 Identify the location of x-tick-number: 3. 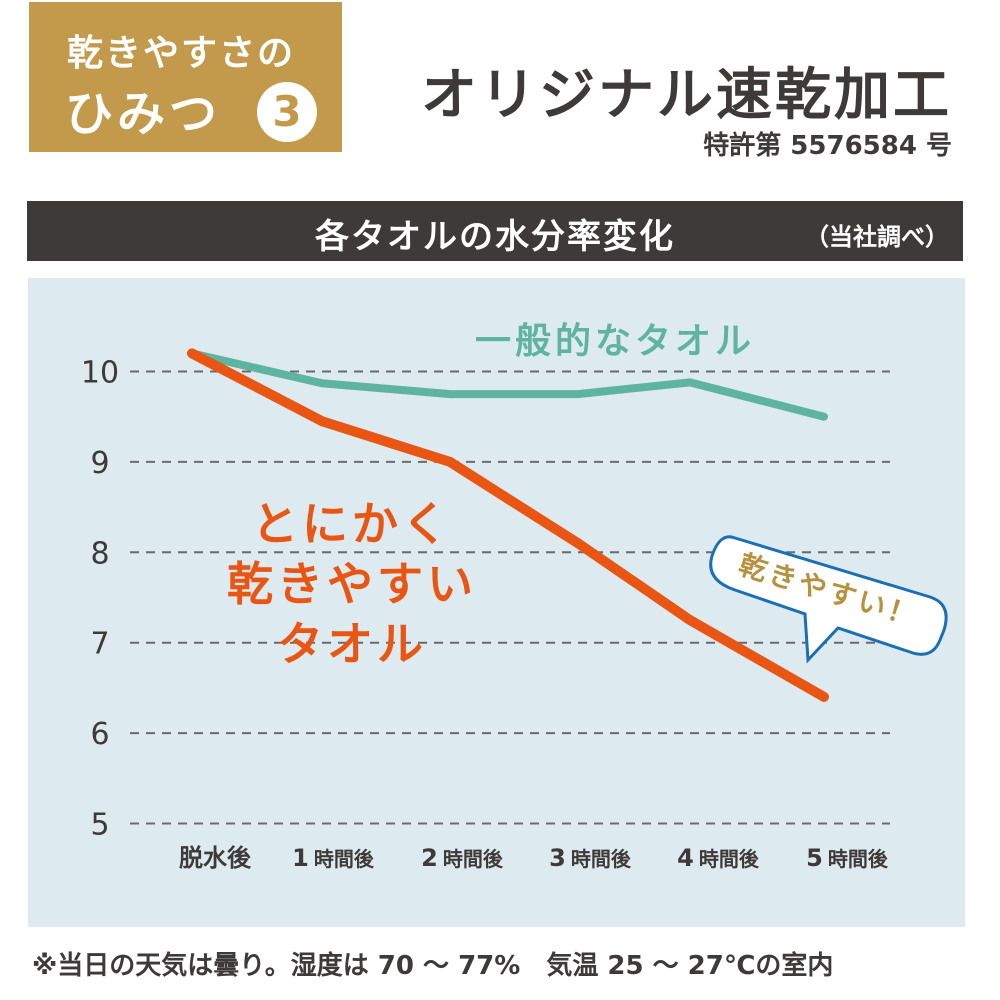
(557, 858).